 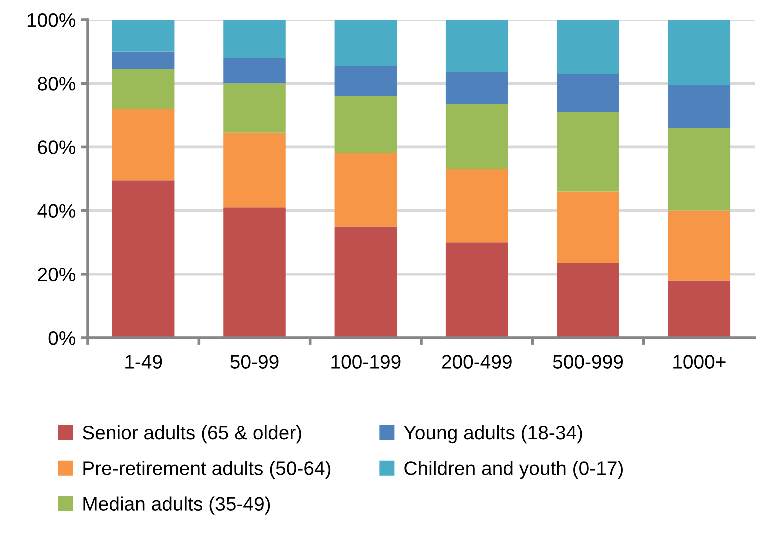 I want to click on y-tick-label: 80%, so click(x=57, y=84).